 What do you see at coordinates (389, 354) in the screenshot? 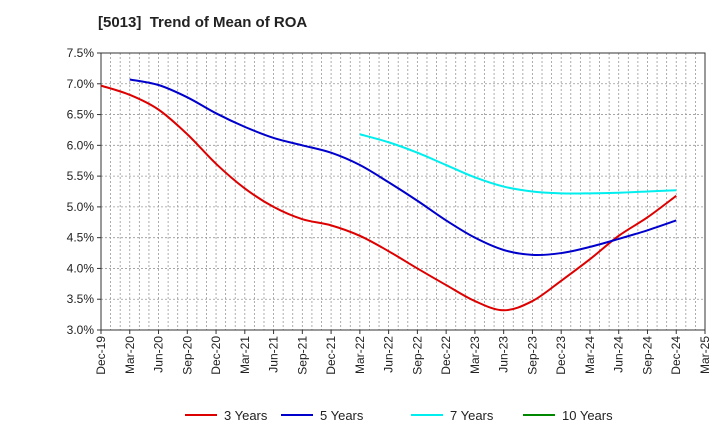
I see `x-tick-label: Jun-22` at bounding box center [389, 354].